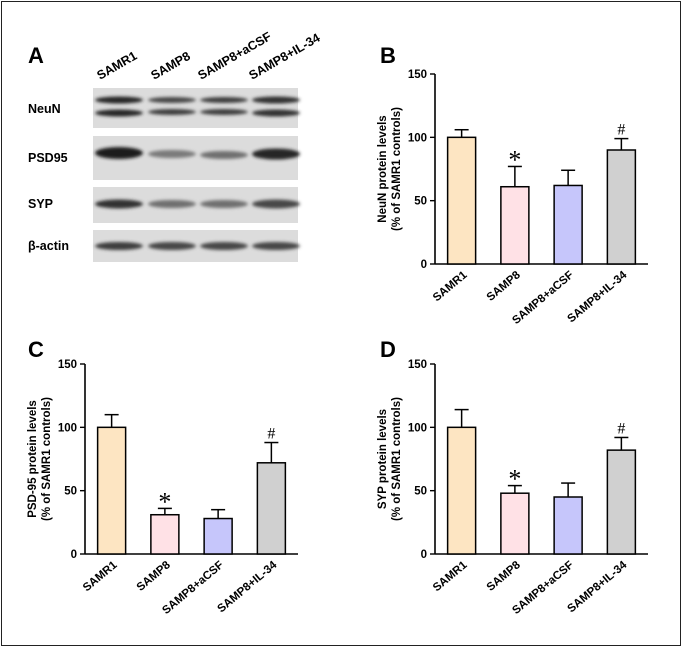 The height and width of the screenshot is (647, 682). What do you see at coordinates (388, 349) in the screenshot?
I see `panel-letter-d: D` at bounding box center [388, 349].